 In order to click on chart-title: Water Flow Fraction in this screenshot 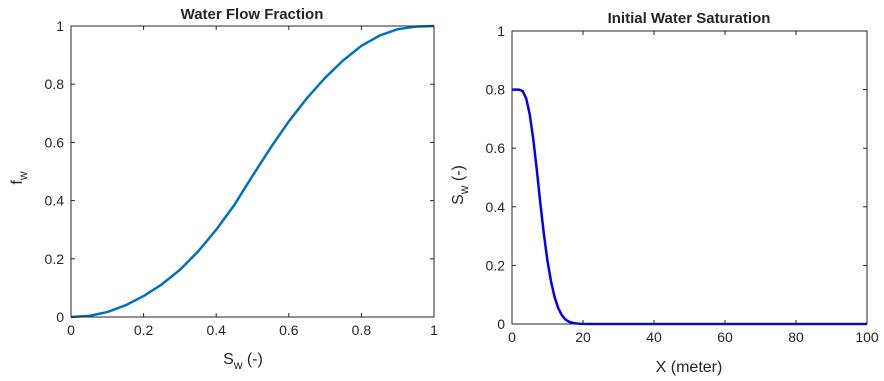, I will do `click(252, 14)`.